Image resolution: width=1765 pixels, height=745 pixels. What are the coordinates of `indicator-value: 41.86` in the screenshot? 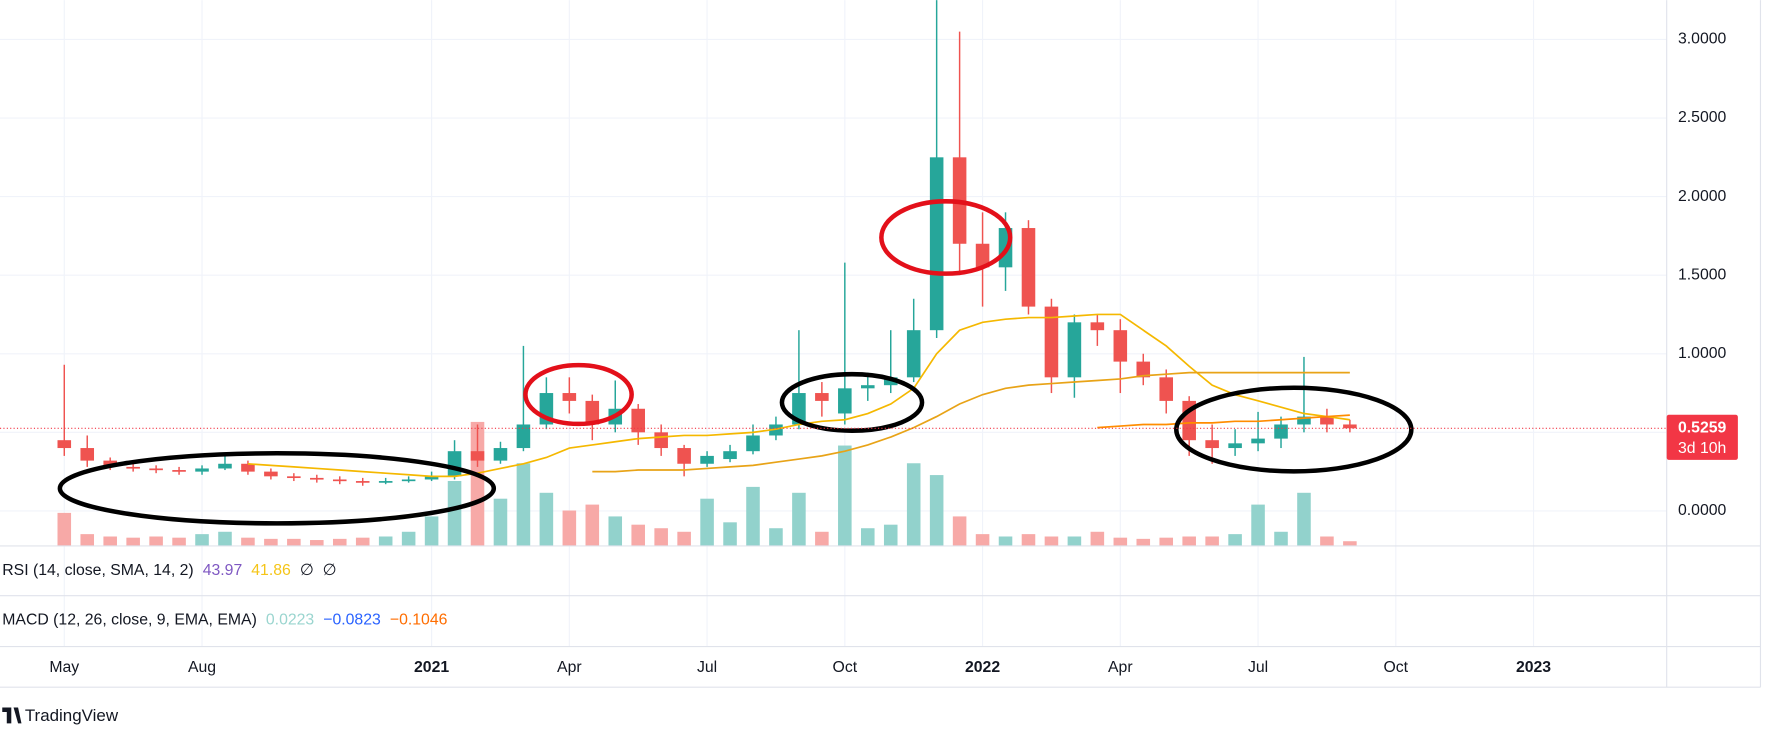 It's located at (271, 570).